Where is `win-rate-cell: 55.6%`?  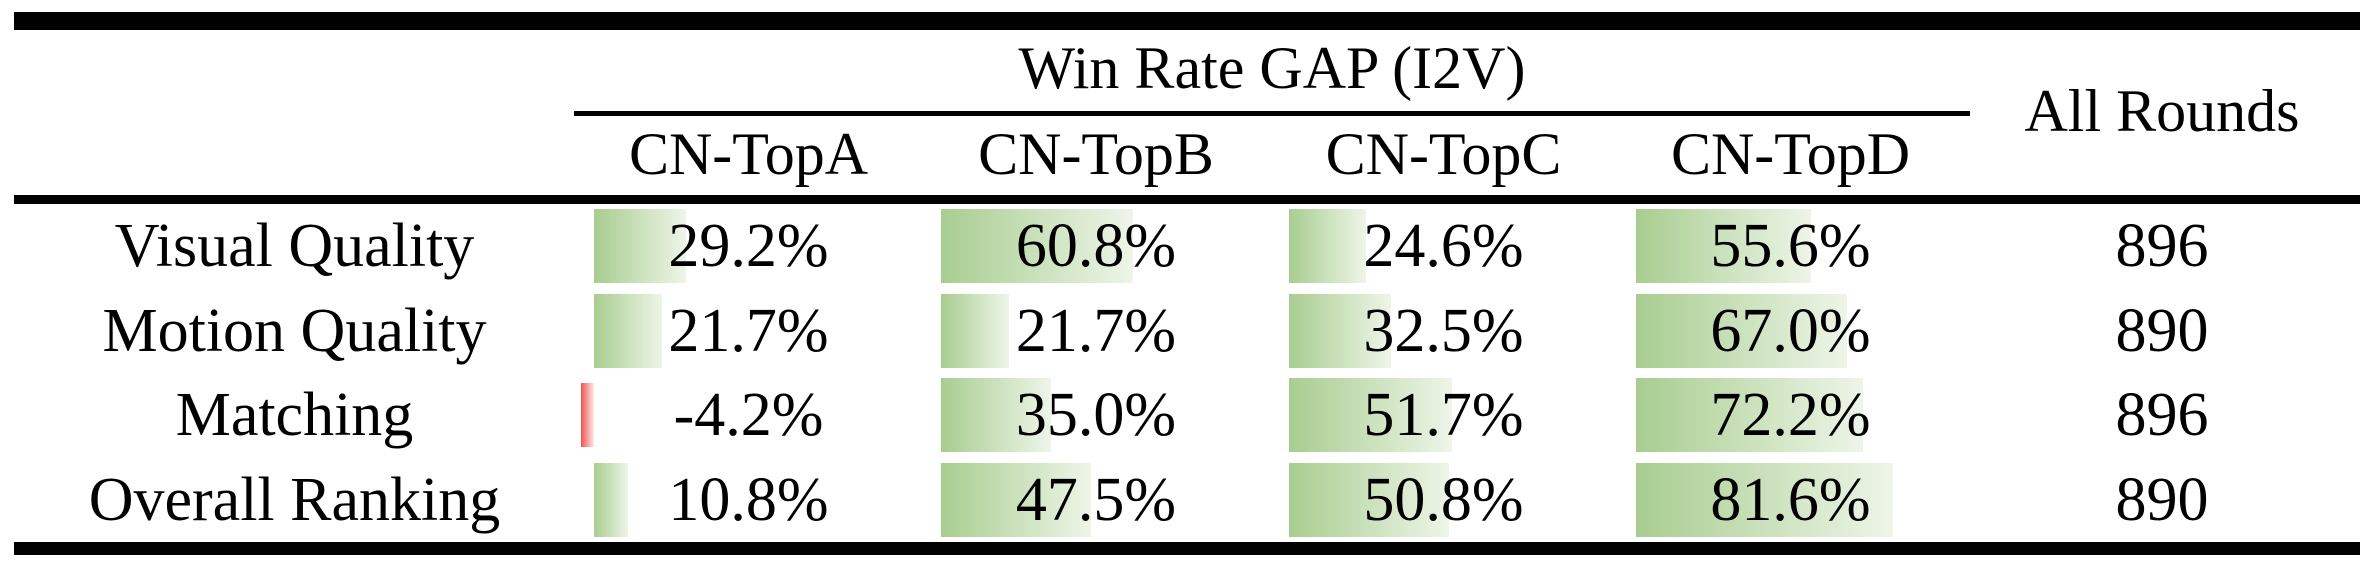
win-rate-cell: 55.6% is located at coordinates (1790, 246).